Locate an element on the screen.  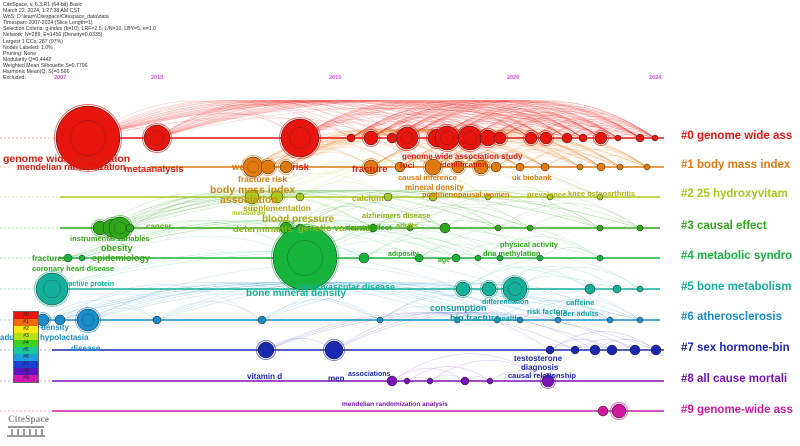
year-label: 2010 is located at coordinates (157, 78).